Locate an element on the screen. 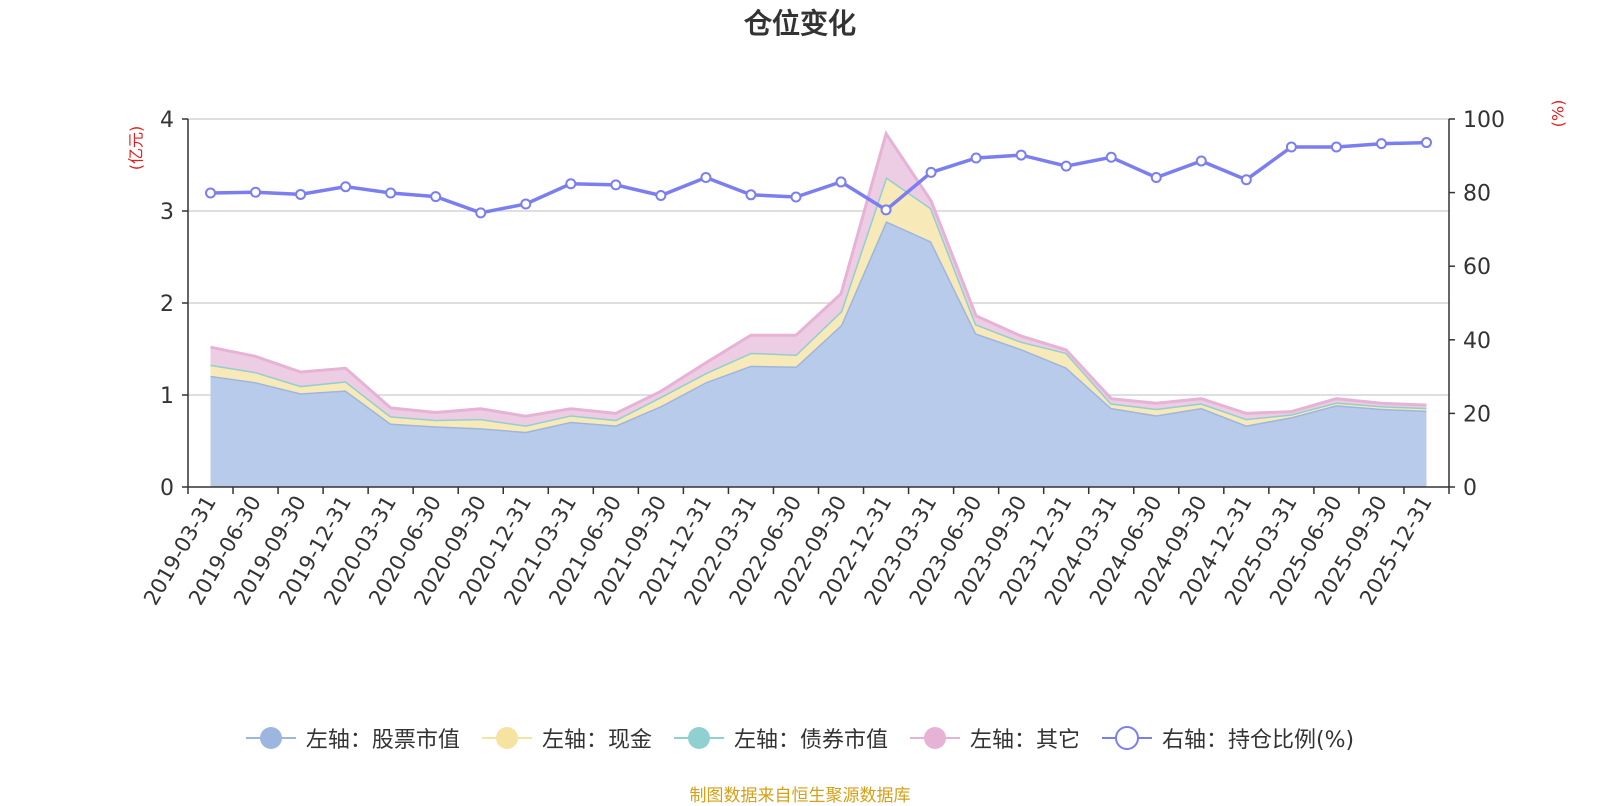 The image size is (1600, 806). left-axis-tick-label: 2 is located at coordinates (167, 304).